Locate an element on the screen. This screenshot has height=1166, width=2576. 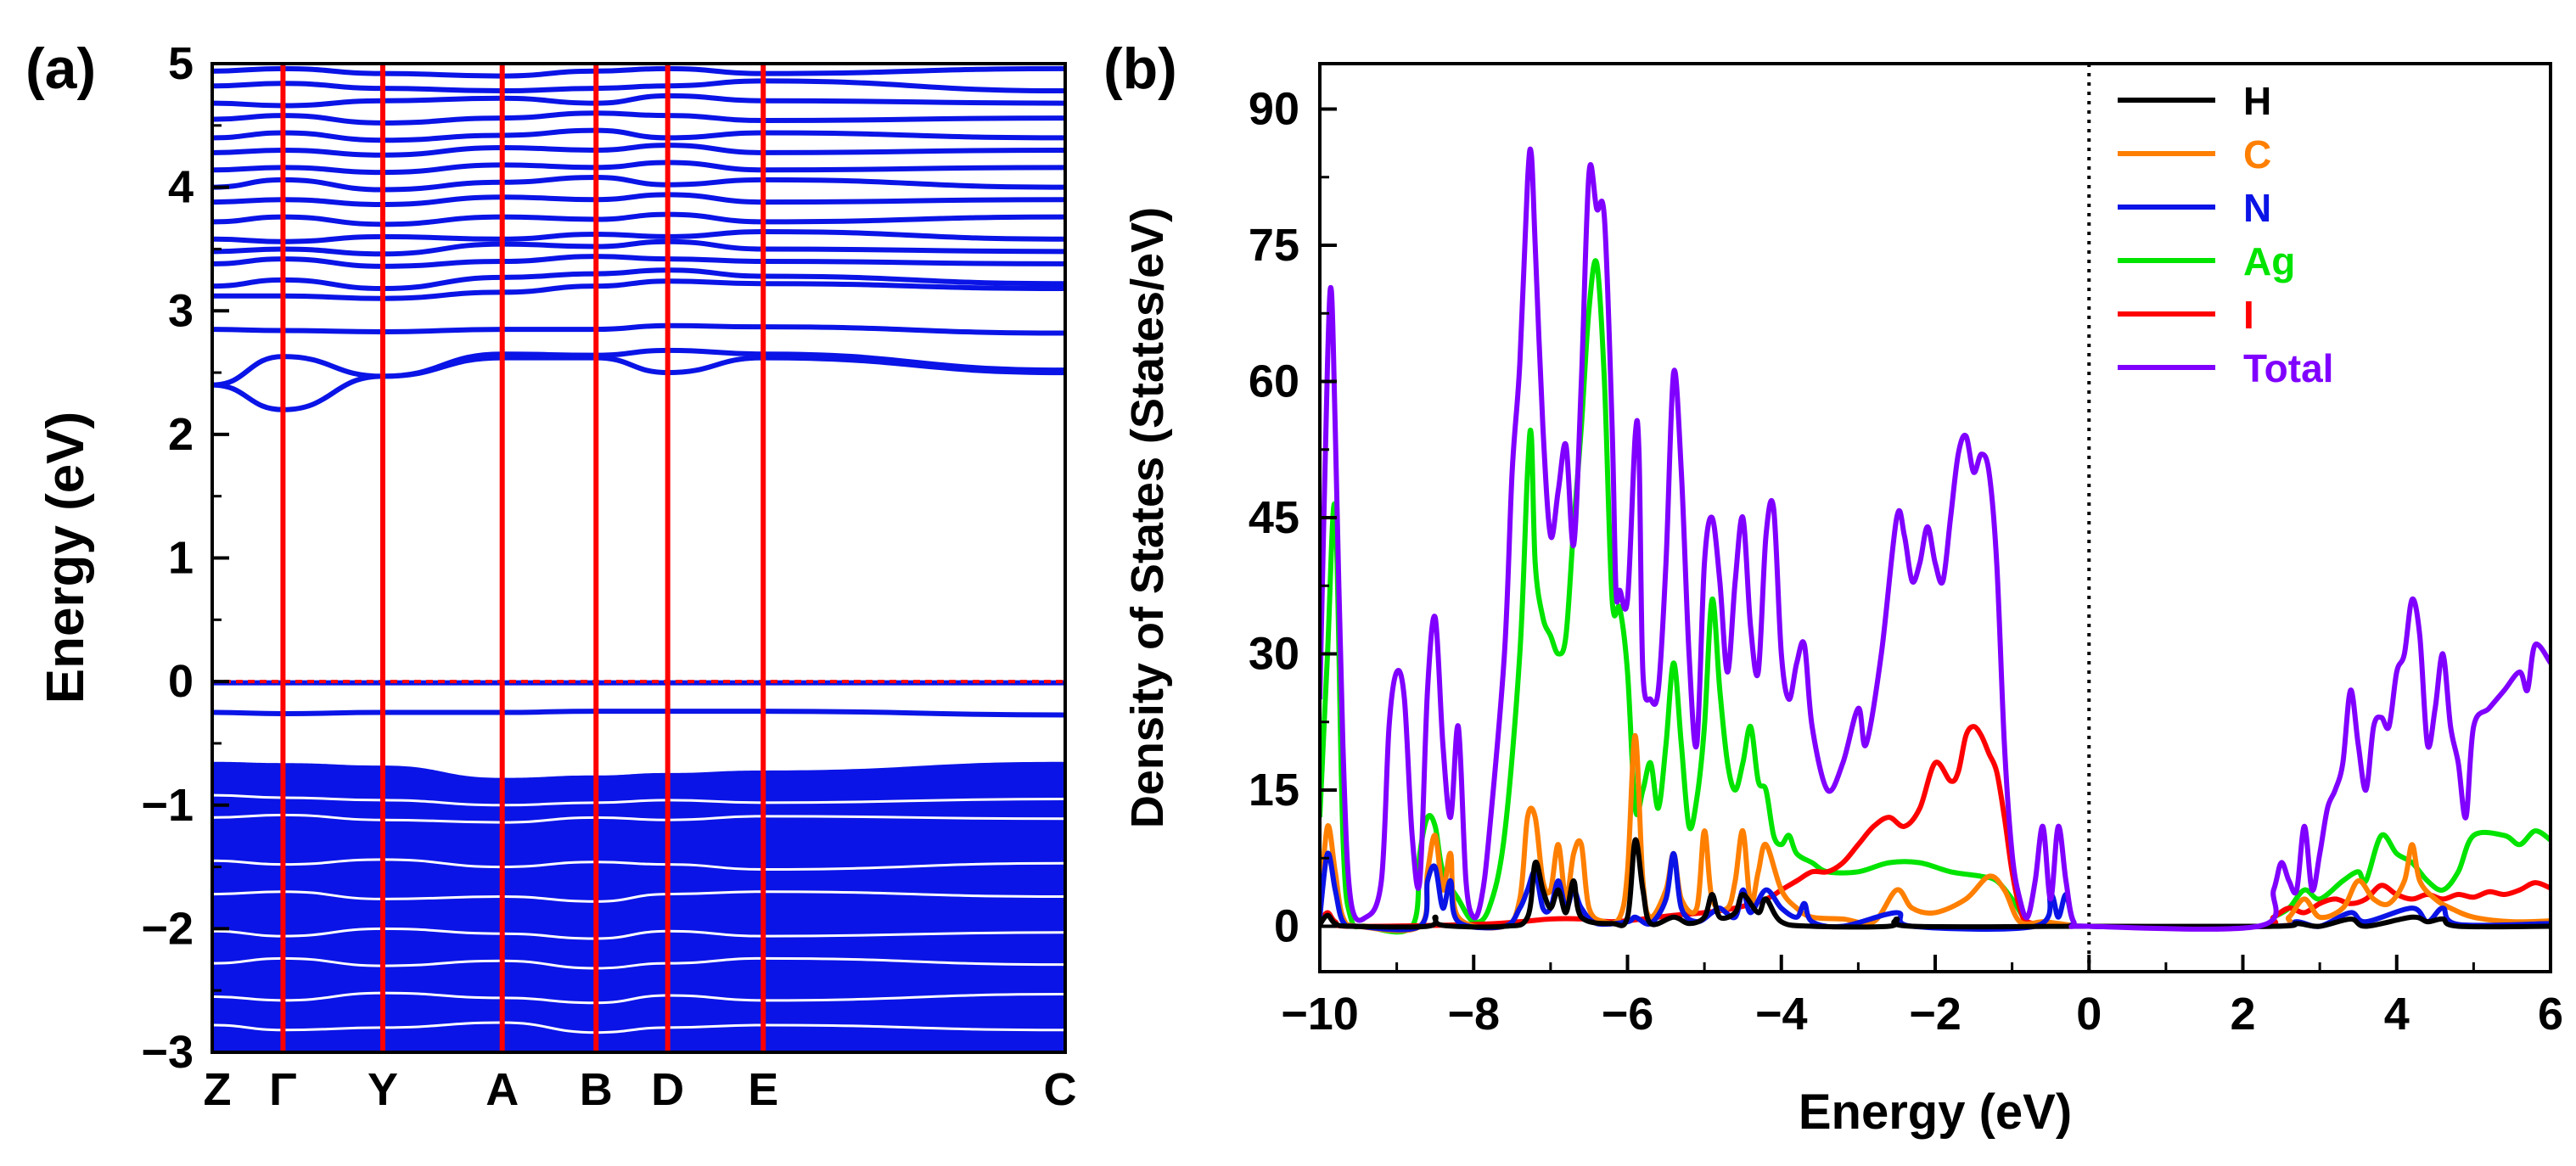
kpoint-label: D is located at coordinates (667, 1089).